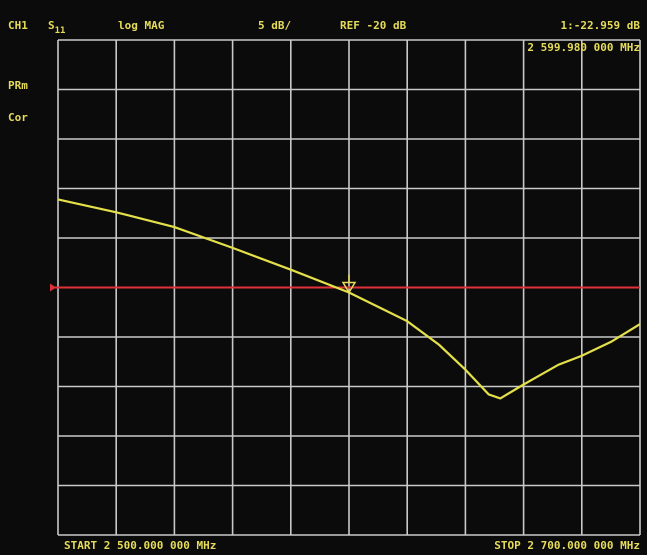  What do you see at coordinates (51, 25) in the screenshot?
I see `parameter-name: S` at bounding box center [51, 25].